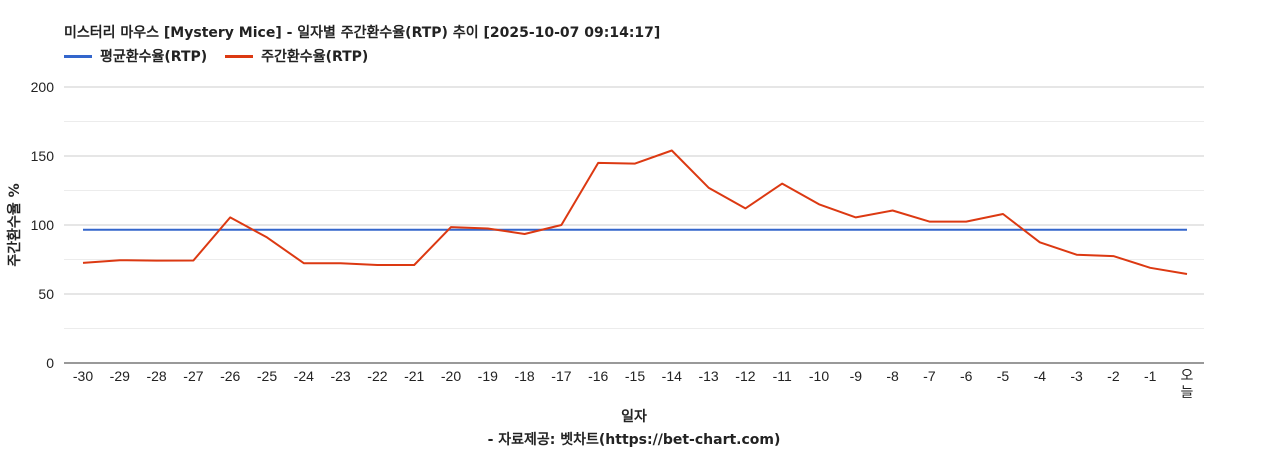  What do you see at coordinates (1003, 376) in the screenshot?
I see `x-tick-label: -5` at bounding box center [1003, 376].